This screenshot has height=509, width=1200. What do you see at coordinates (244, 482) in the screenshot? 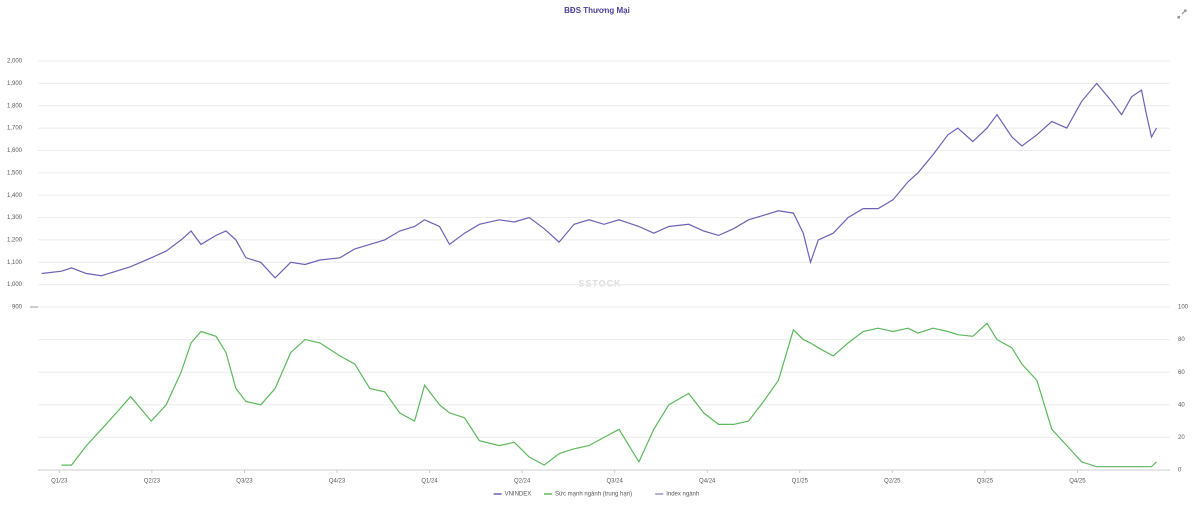
I see `x-tick-label: Q3/23` at bounding box center [244, 482].